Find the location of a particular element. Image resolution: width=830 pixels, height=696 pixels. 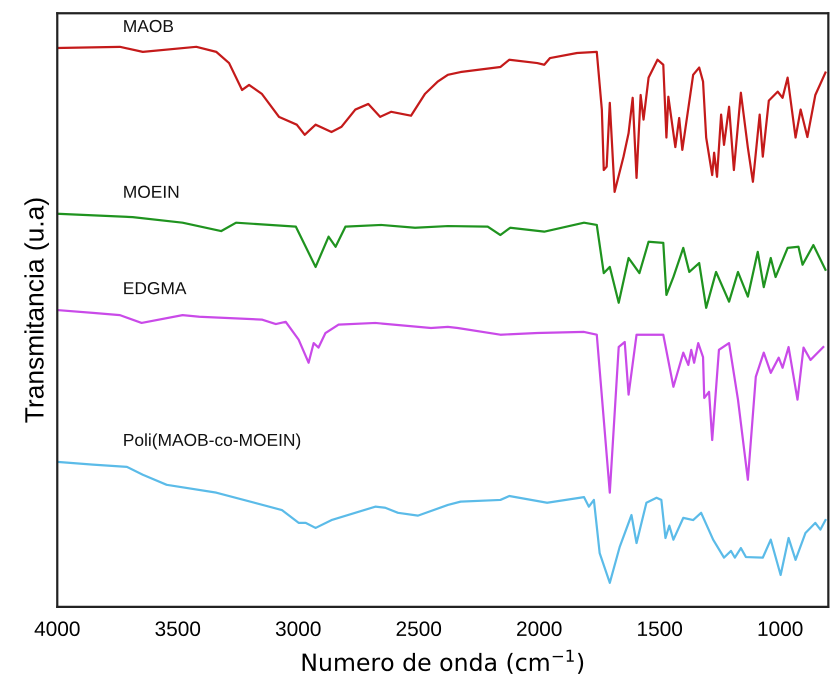

x-tick-label: 2000 is located at coordinates (539, 628).